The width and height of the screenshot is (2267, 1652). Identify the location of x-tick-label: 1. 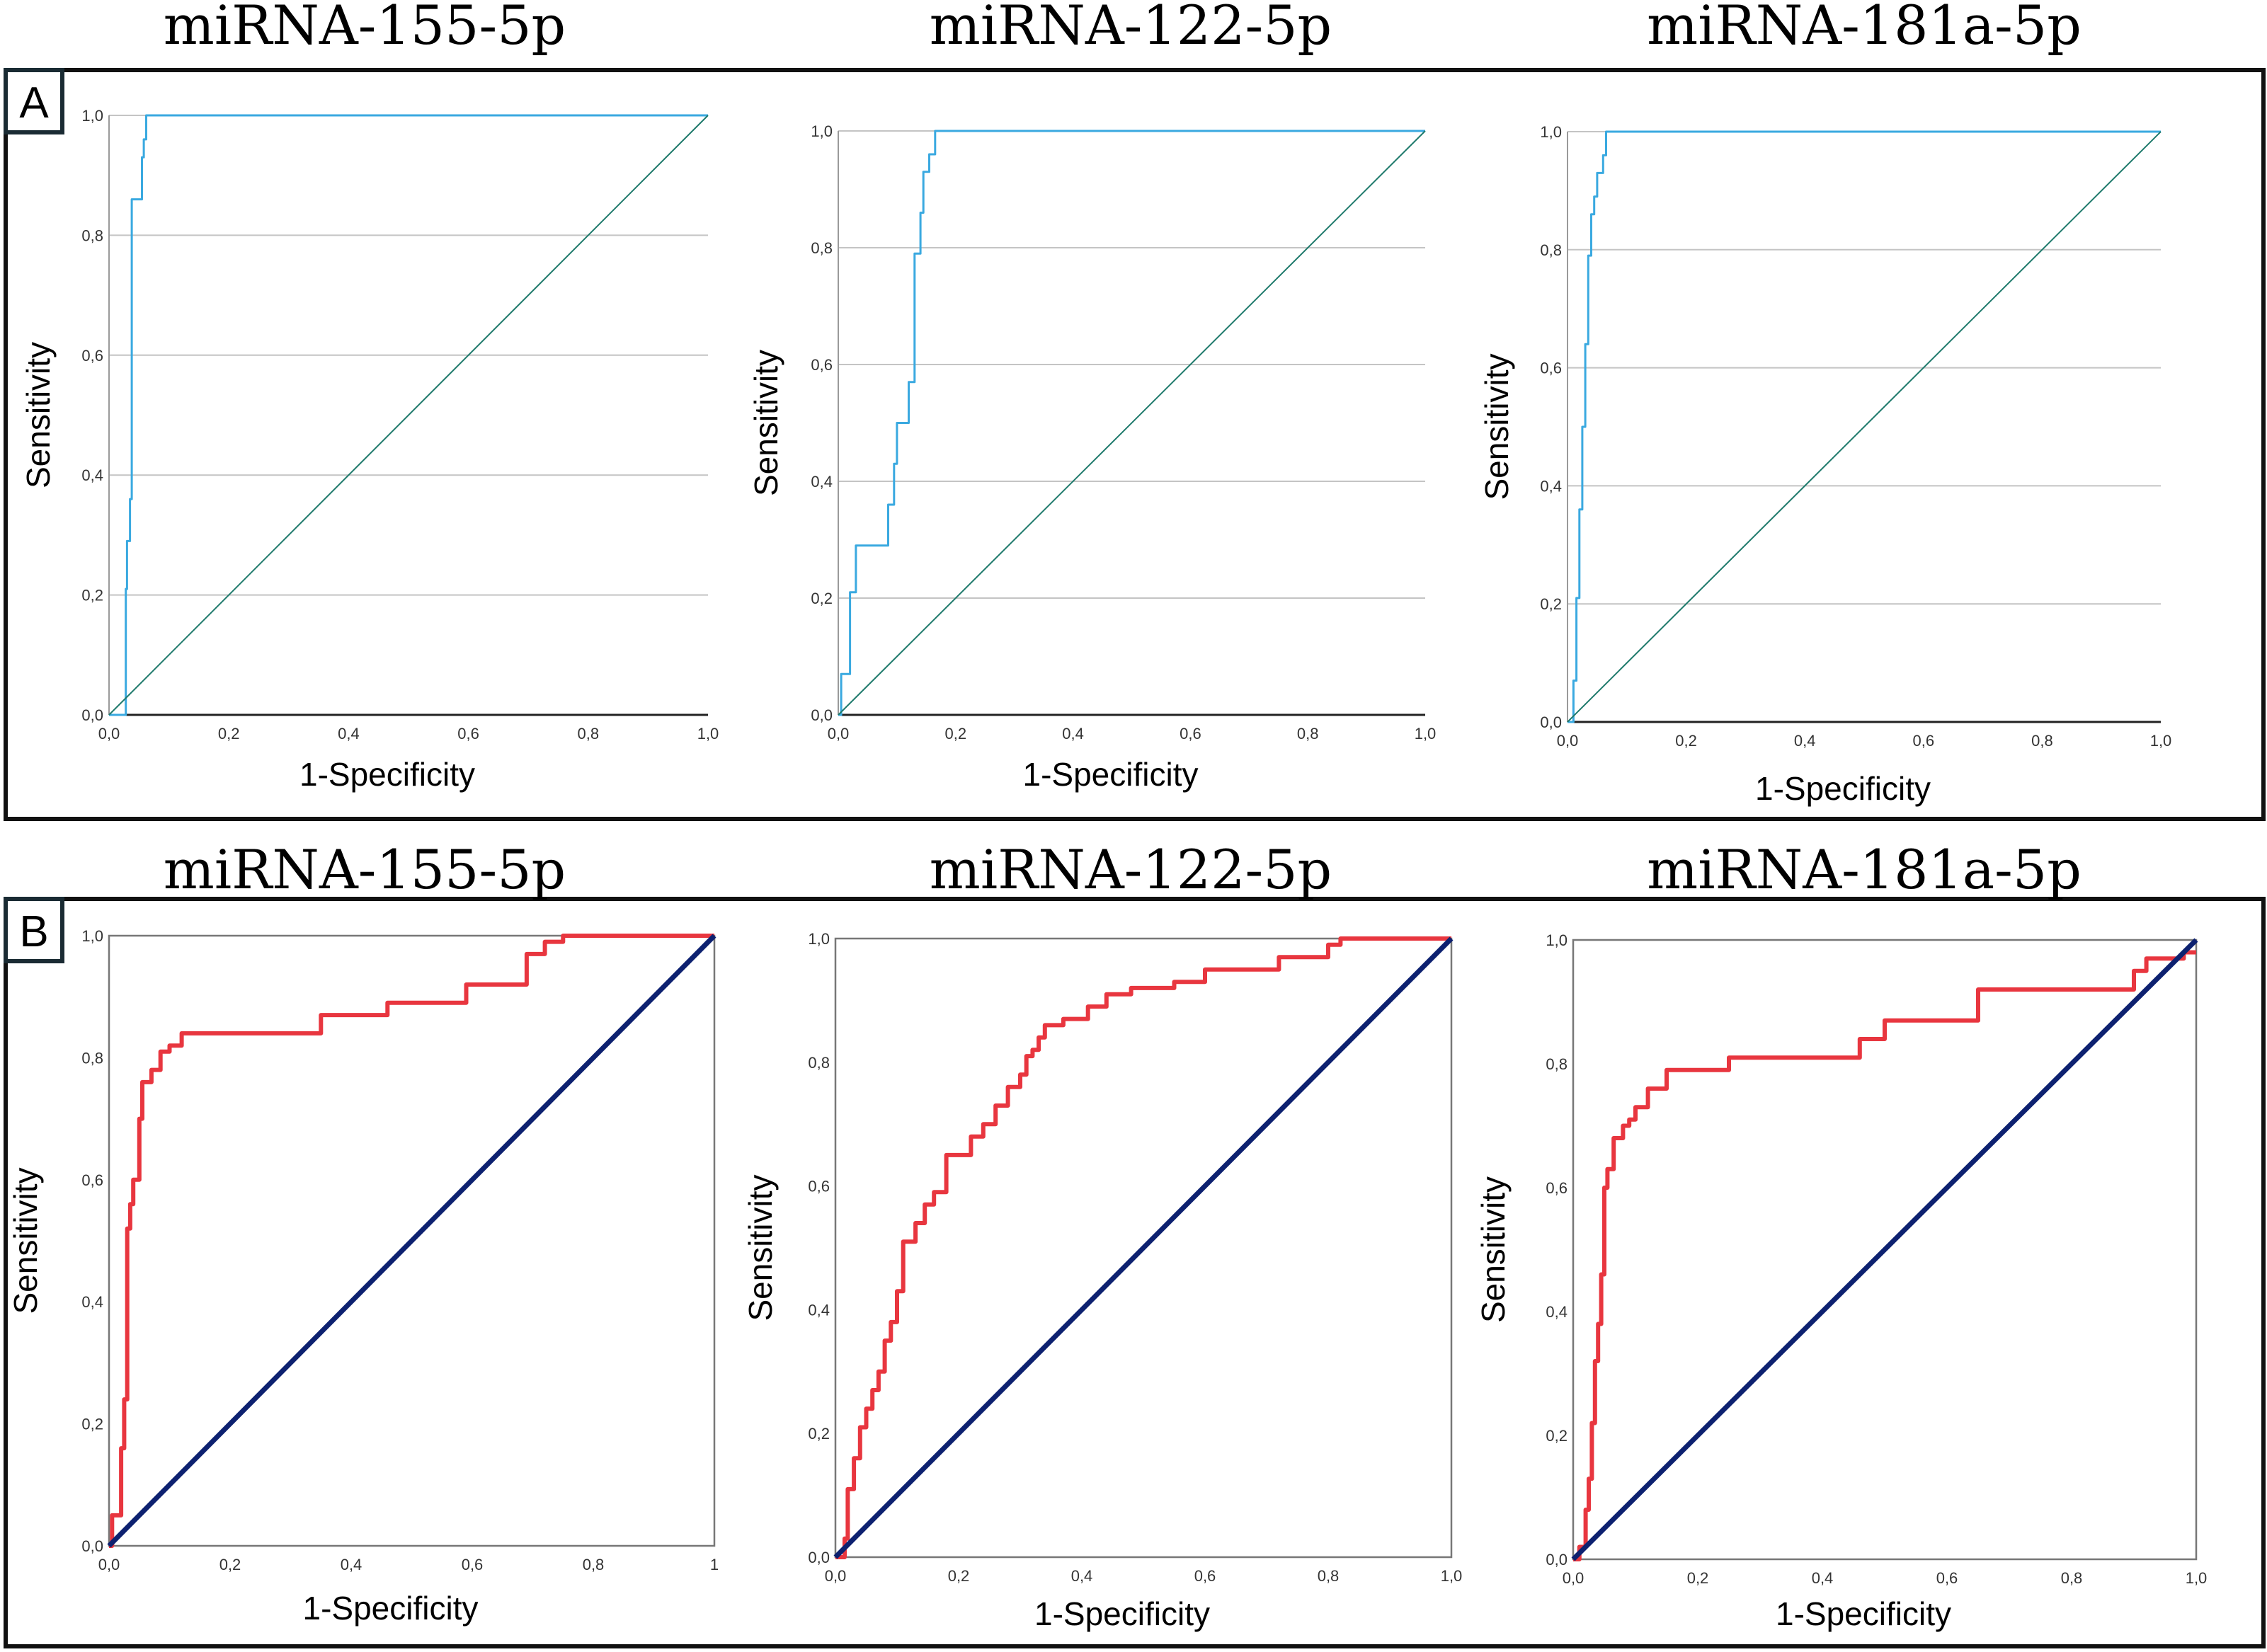
(714, 1564).